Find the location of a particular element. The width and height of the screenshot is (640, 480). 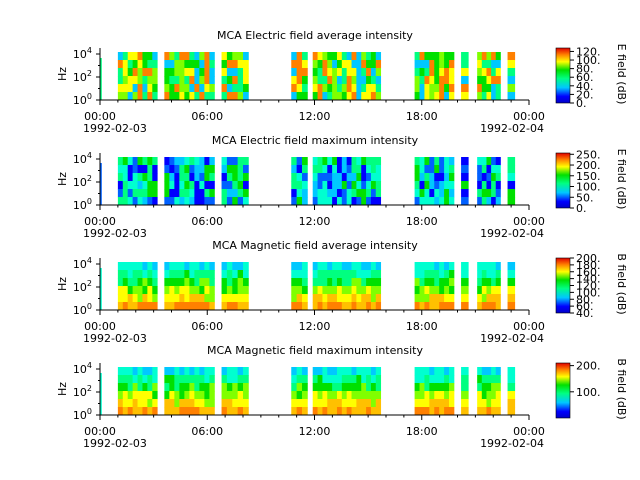

y-tick-label: 10⁴ is located at coordinates (82, 368).